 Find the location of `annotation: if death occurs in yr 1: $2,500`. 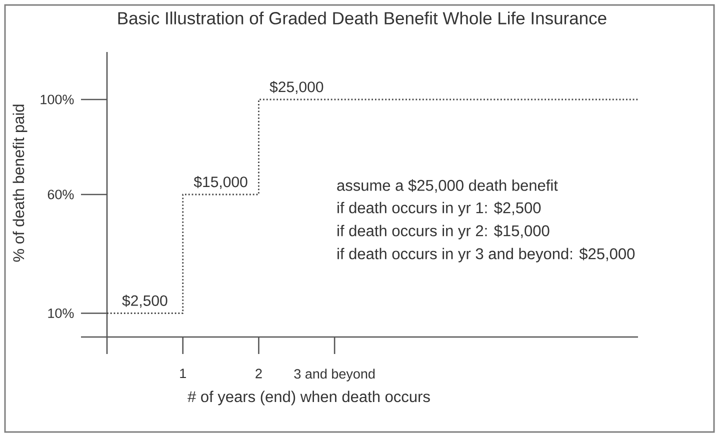

annotation: if death occurs in yr 1: $2,500 is located at coordinates (439, 209).